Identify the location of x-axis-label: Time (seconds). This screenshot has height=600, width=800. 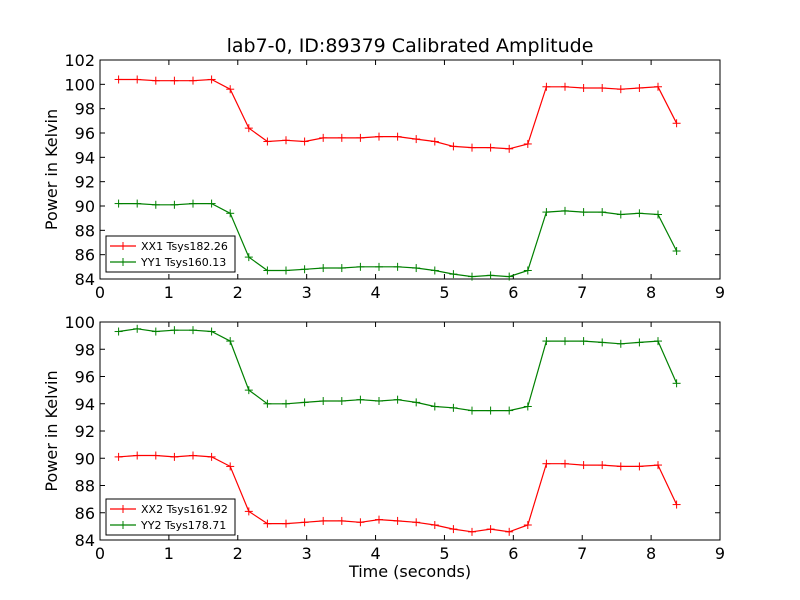
(409, 571).